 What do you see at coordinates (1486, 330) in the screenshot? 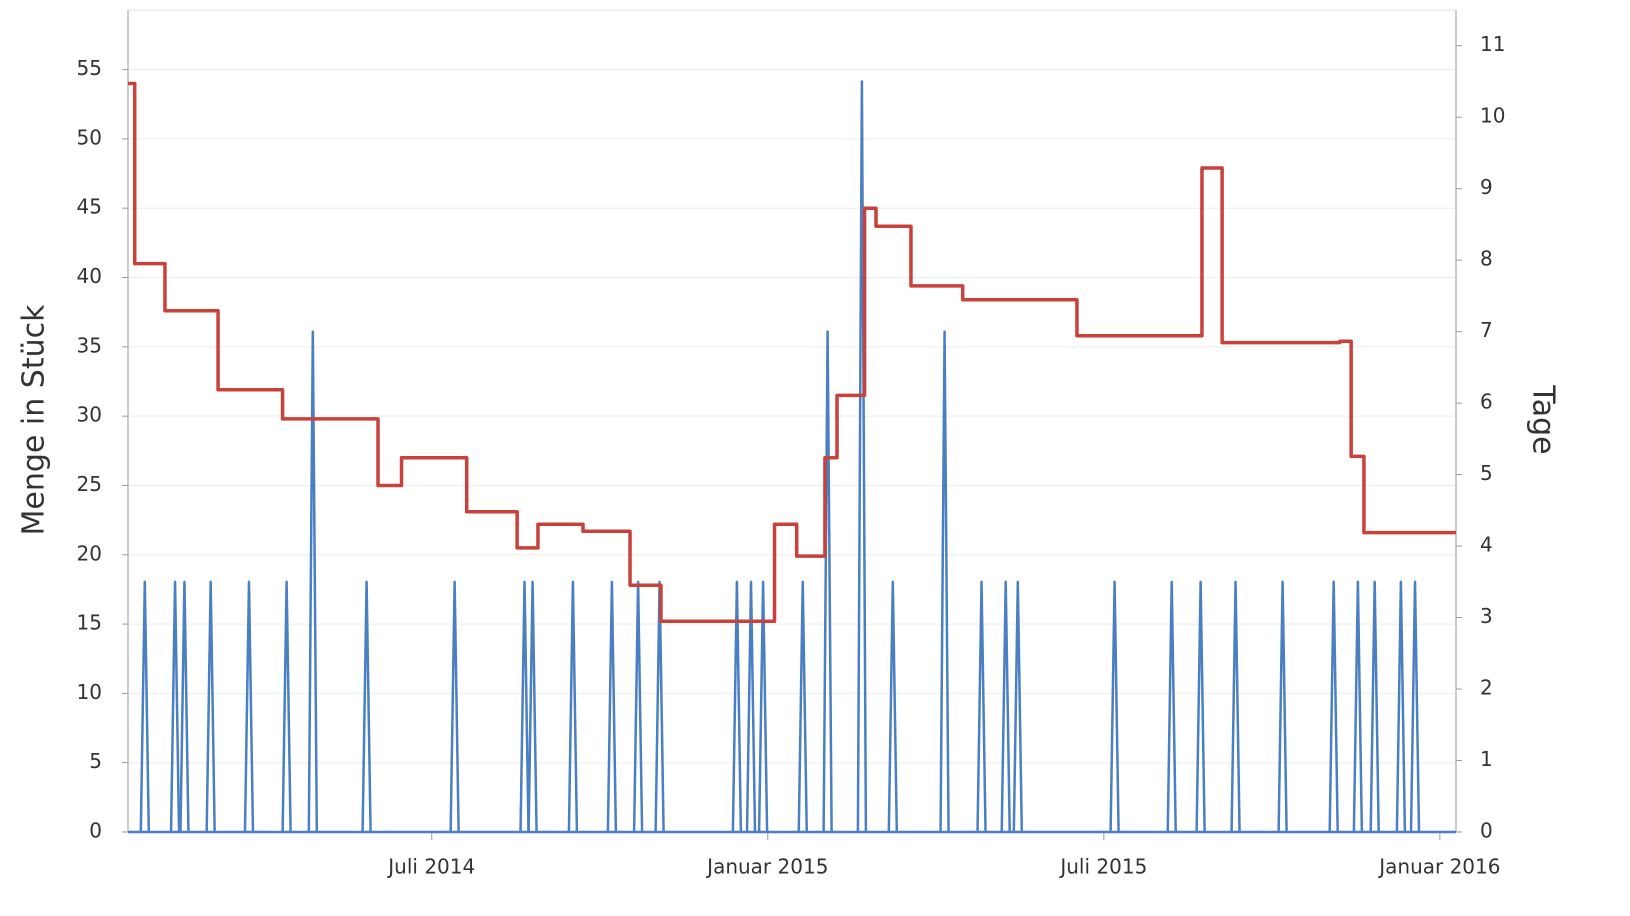
I see `y2-tick-label: 7` at bounding box center [1486, 330].